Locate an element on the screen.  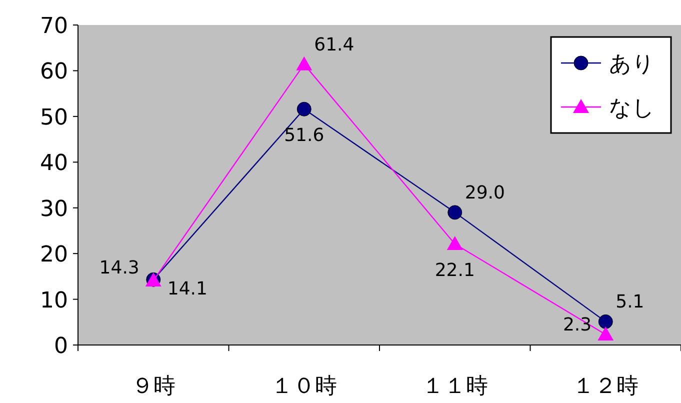
x-tick-label: １２時 is located at coordinates (605, 386).